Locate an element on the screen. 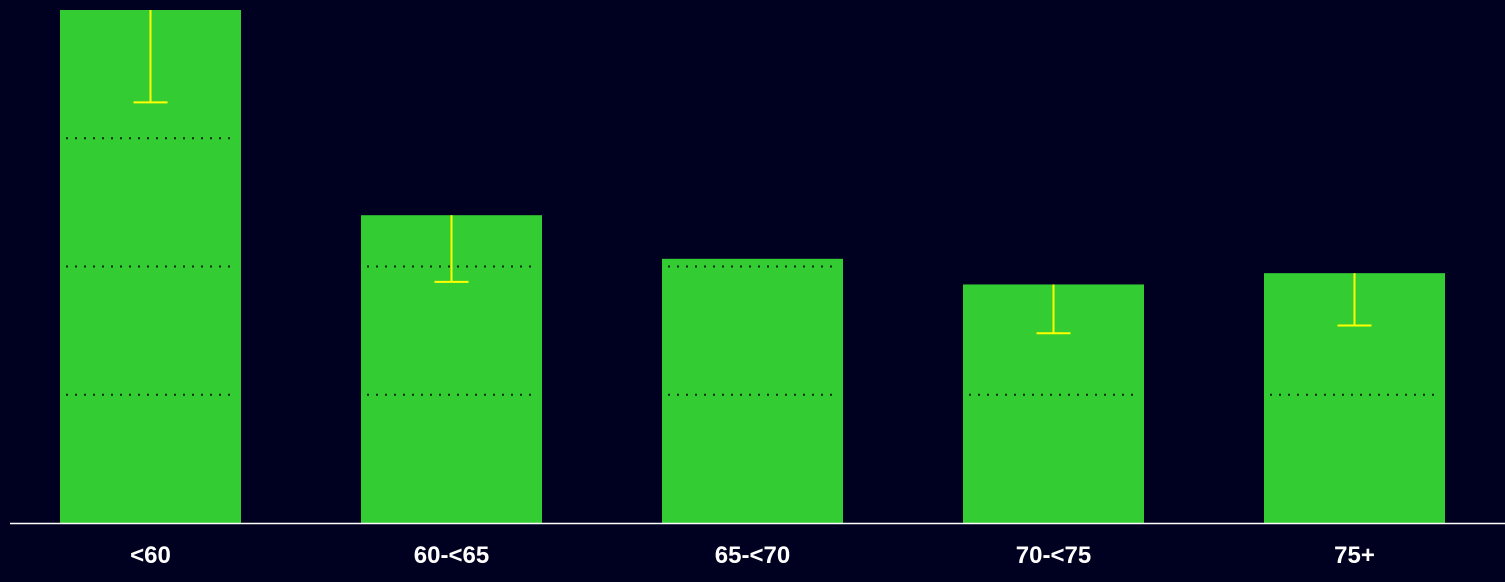 Image resolution: width=1505 pixels, height=582 pixels. x-tick-label-2: 65-<70 is located at coordinates (752, 555).